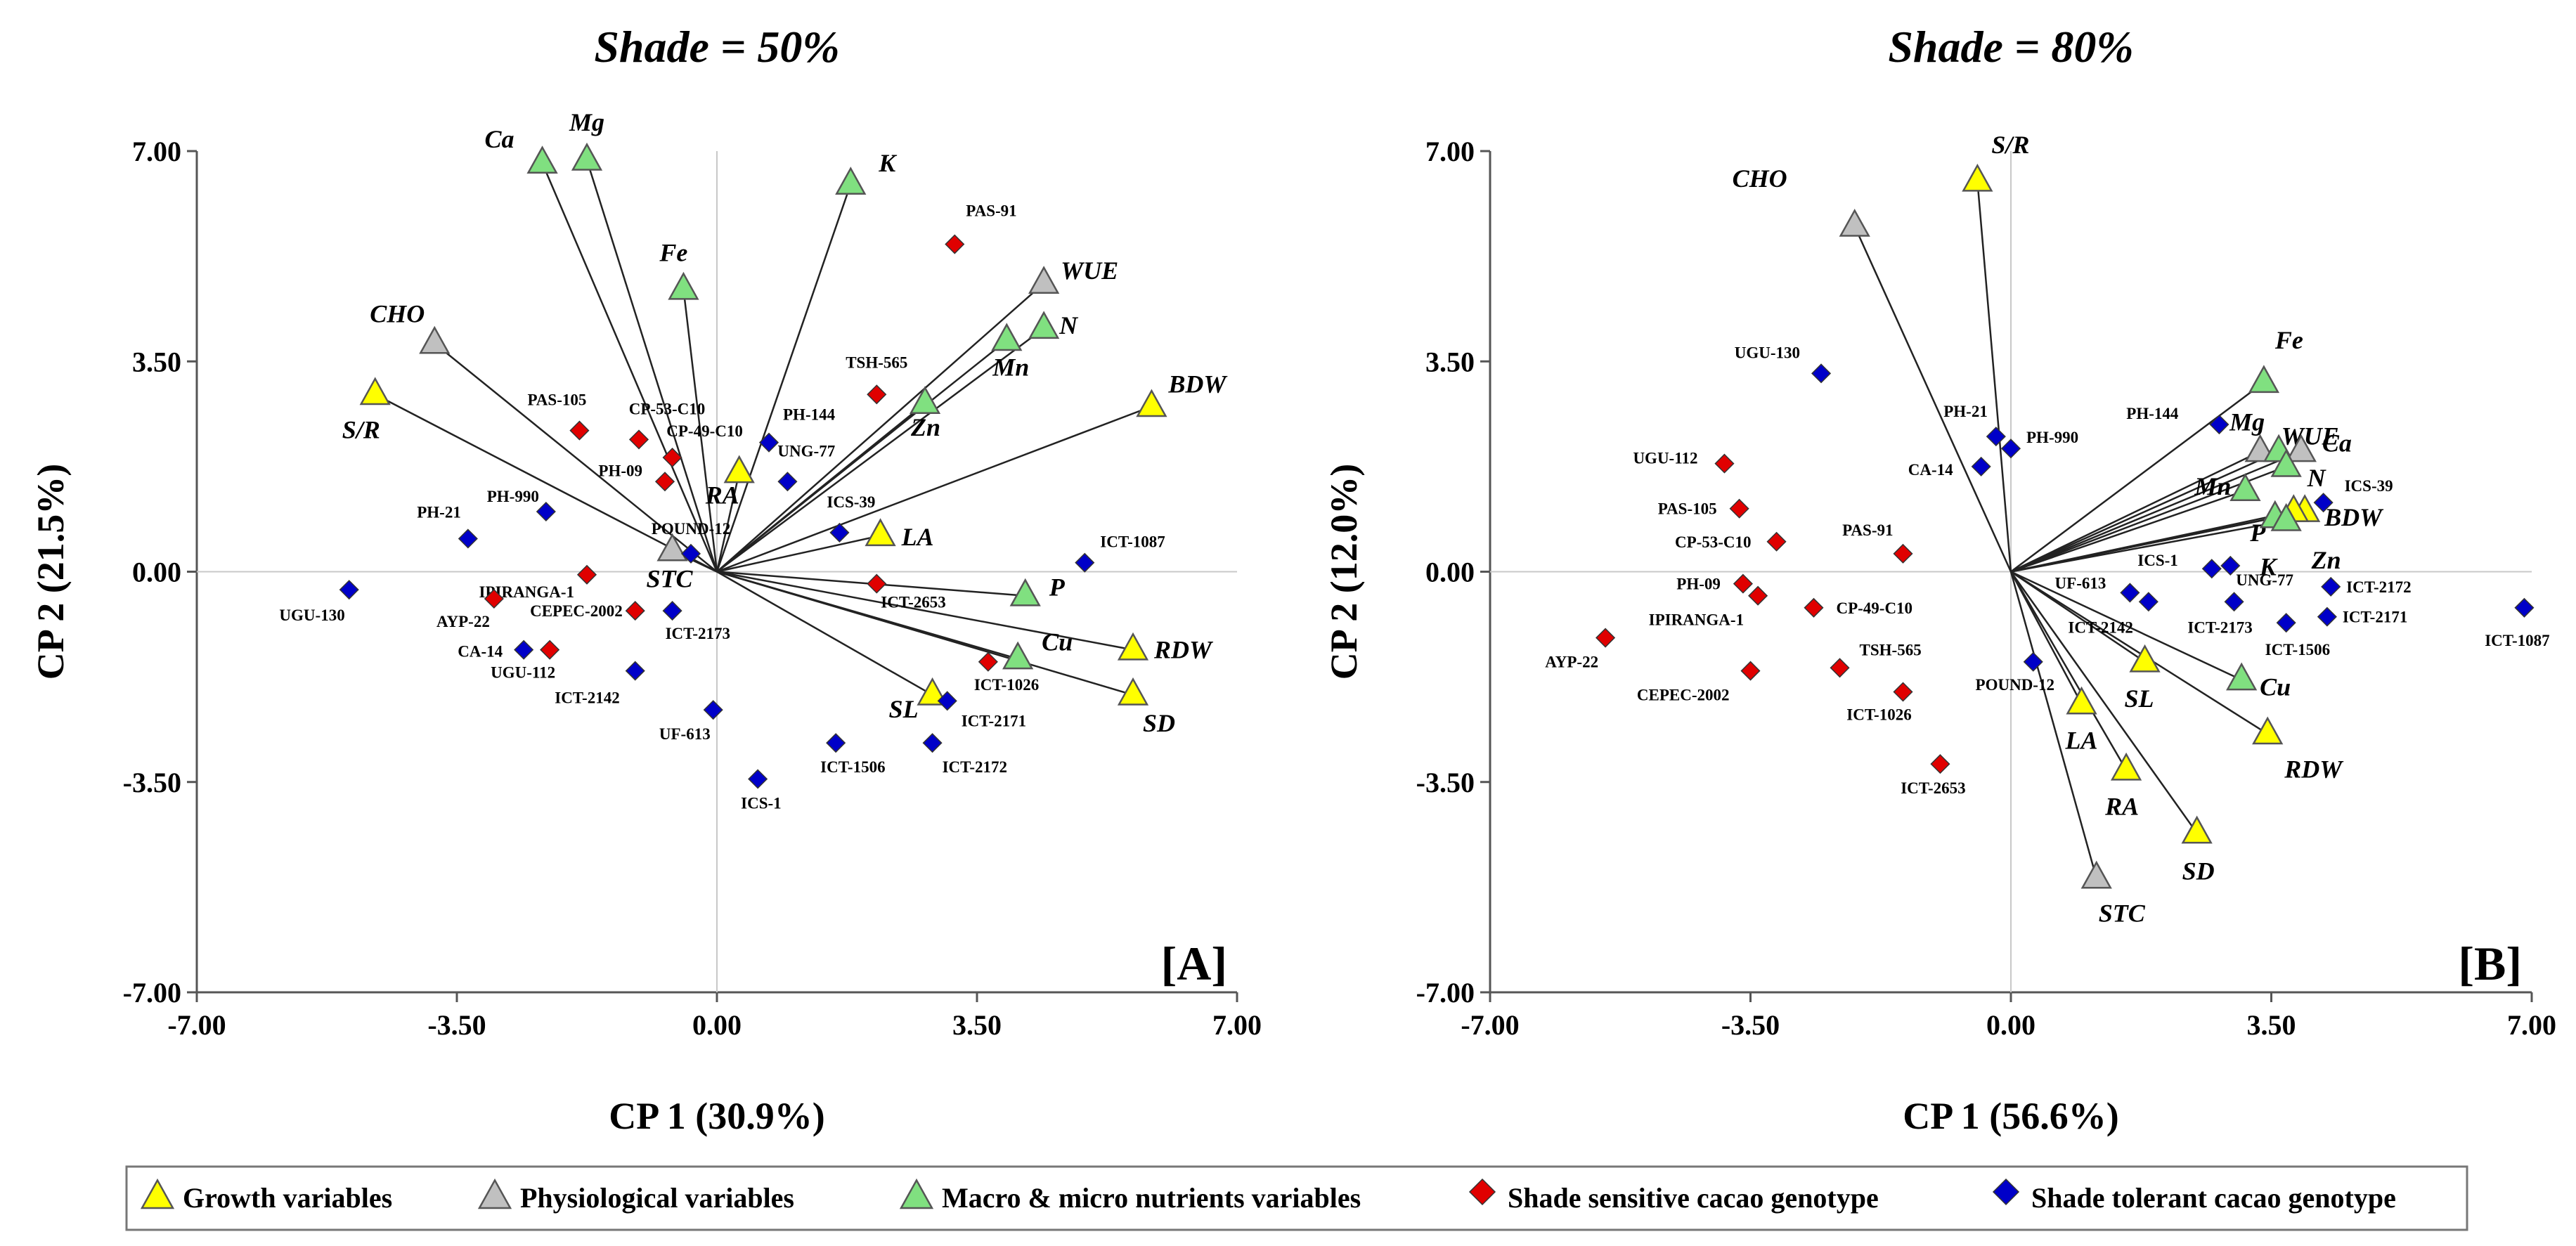 The height and width of the screenshot is (1246, 2576). Describe the element at coordinates (1151, 1198) in the screenshot. I see `legend-label-nutrient: Macro & micro nutrients variables` at that location.